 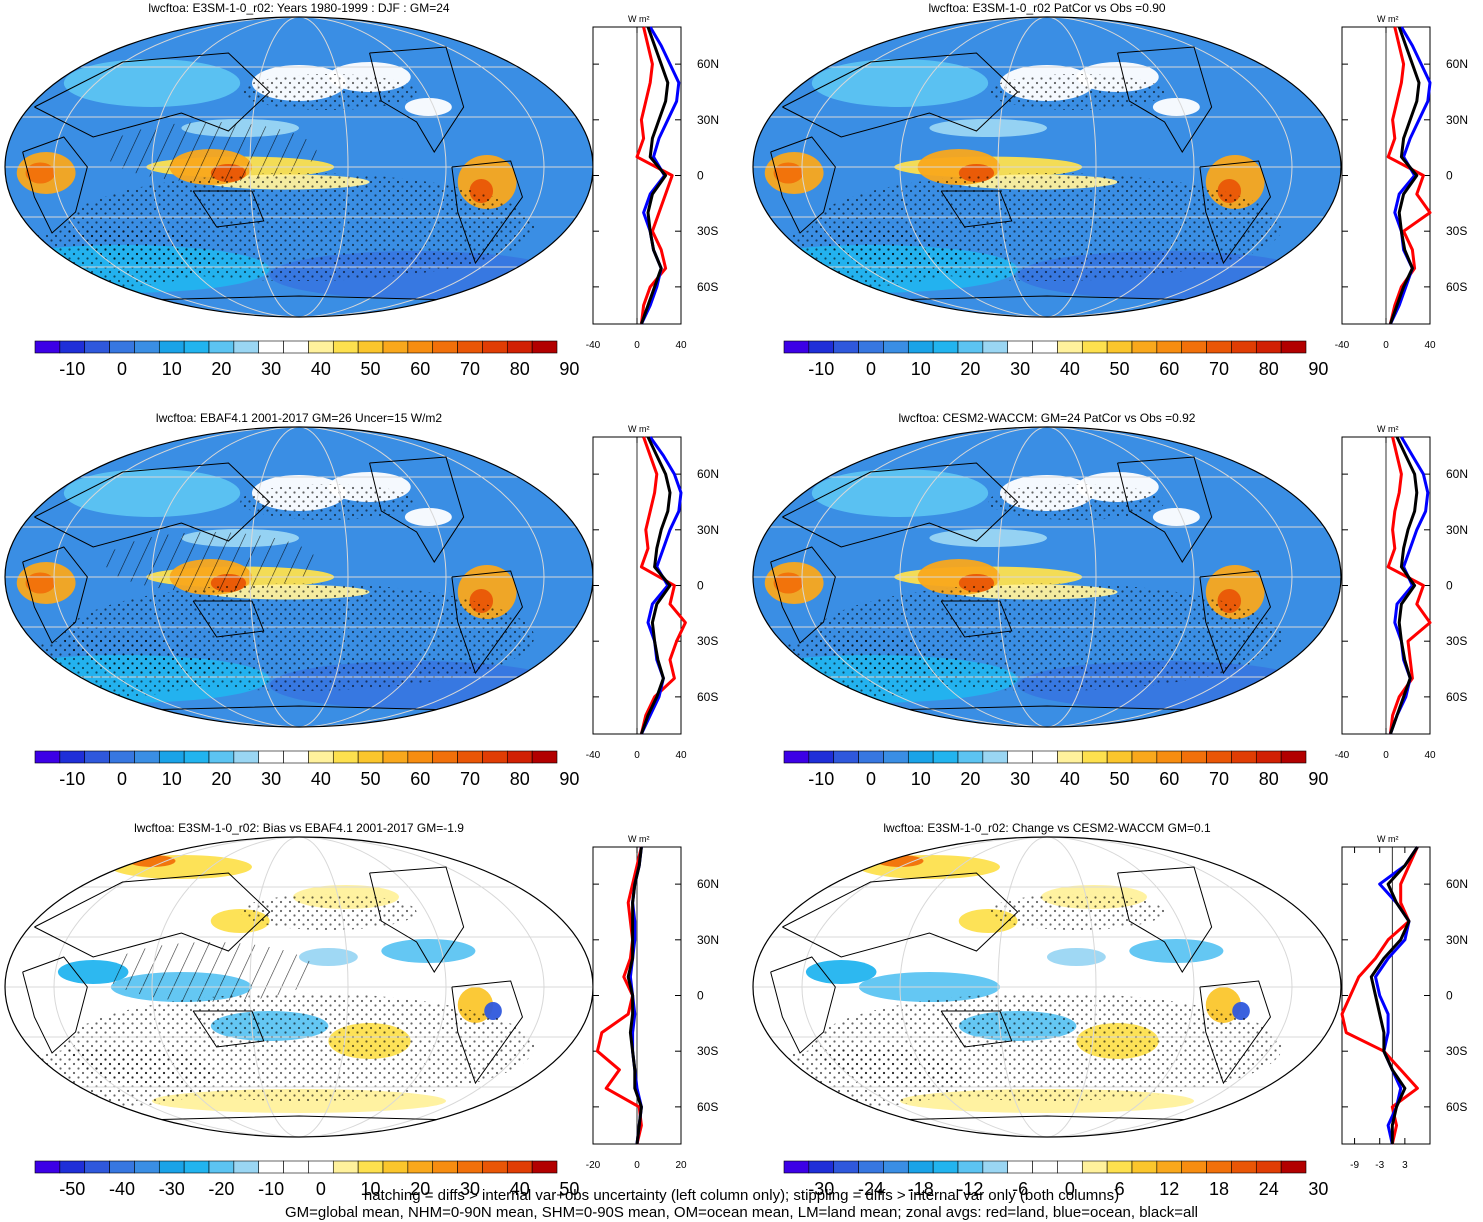 What do you see at coordinates (420, 1189) in the screenshot?
I see `colorbar-label: 20` at bounding box center [420, 1189].